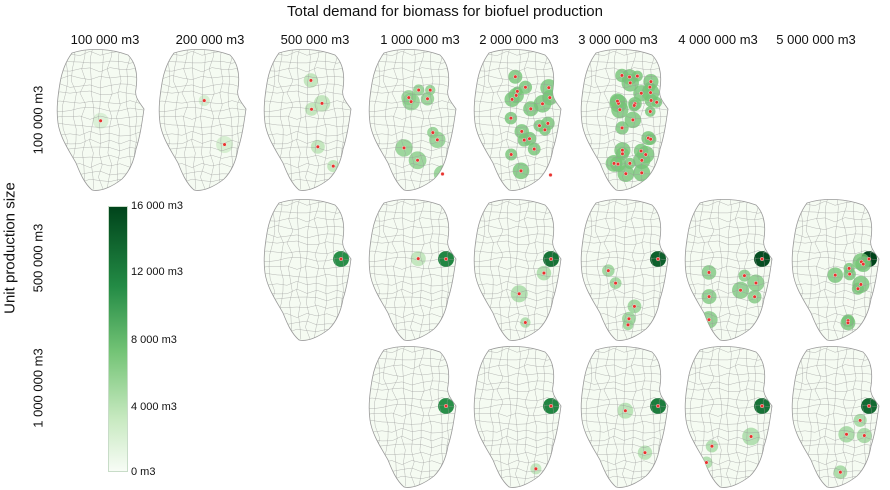  What do you see at coordinates (157, 206) in the screenshot?
I see `legend-tick-16000: 16 000 m3` at bounding box center [157, 206].